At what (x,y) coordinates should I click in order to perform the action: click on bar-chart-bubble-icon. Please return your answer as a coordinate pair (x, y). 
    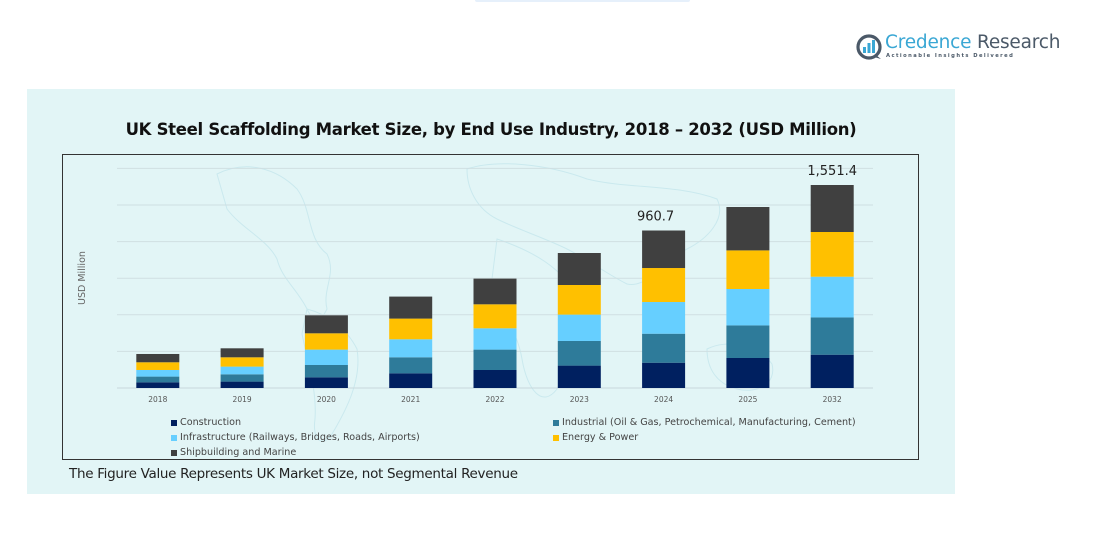
    Looking at the image, I should click on (869, 47).